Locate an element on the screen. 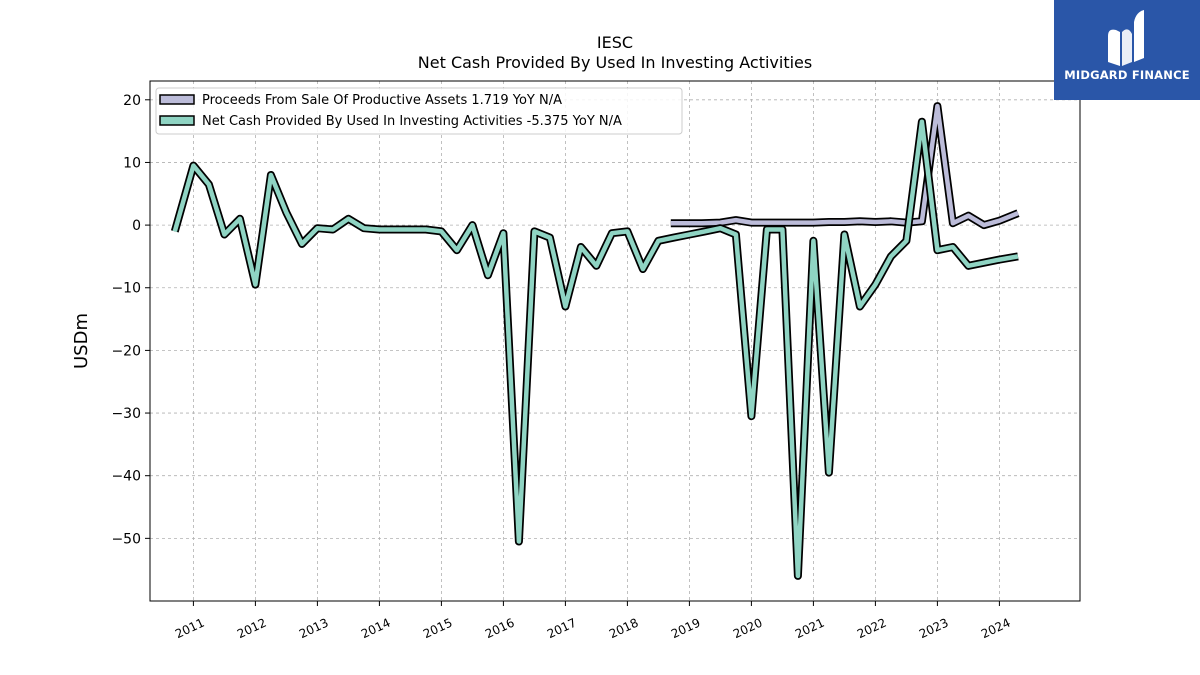 This screenshot has width=1200, height=675. logo-text: MIDGARD FINANCE is located at coordinates (1127, 75).